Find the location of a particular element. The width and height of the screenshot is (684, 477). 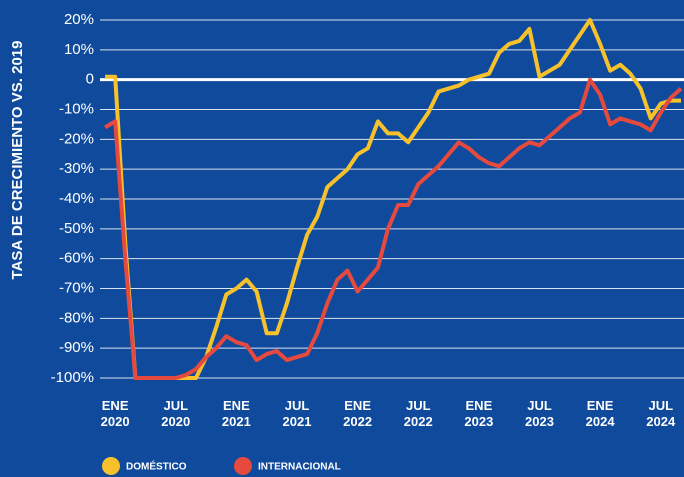

y-tick-label: -80% is located at coordinates (76, 317).